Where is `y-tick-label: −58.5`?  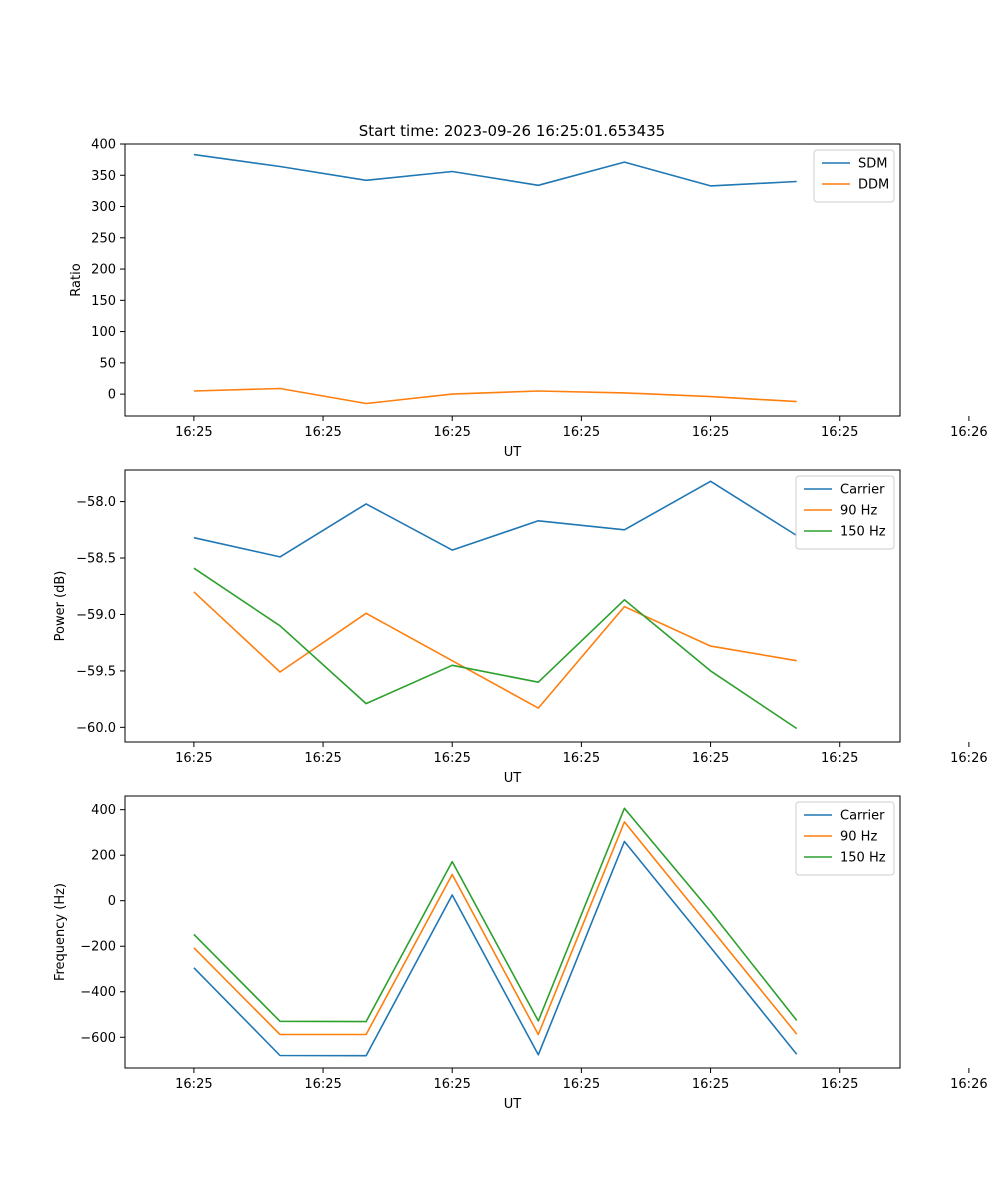
y-tick-label: −58.5 is located at coordinates (96, 559).